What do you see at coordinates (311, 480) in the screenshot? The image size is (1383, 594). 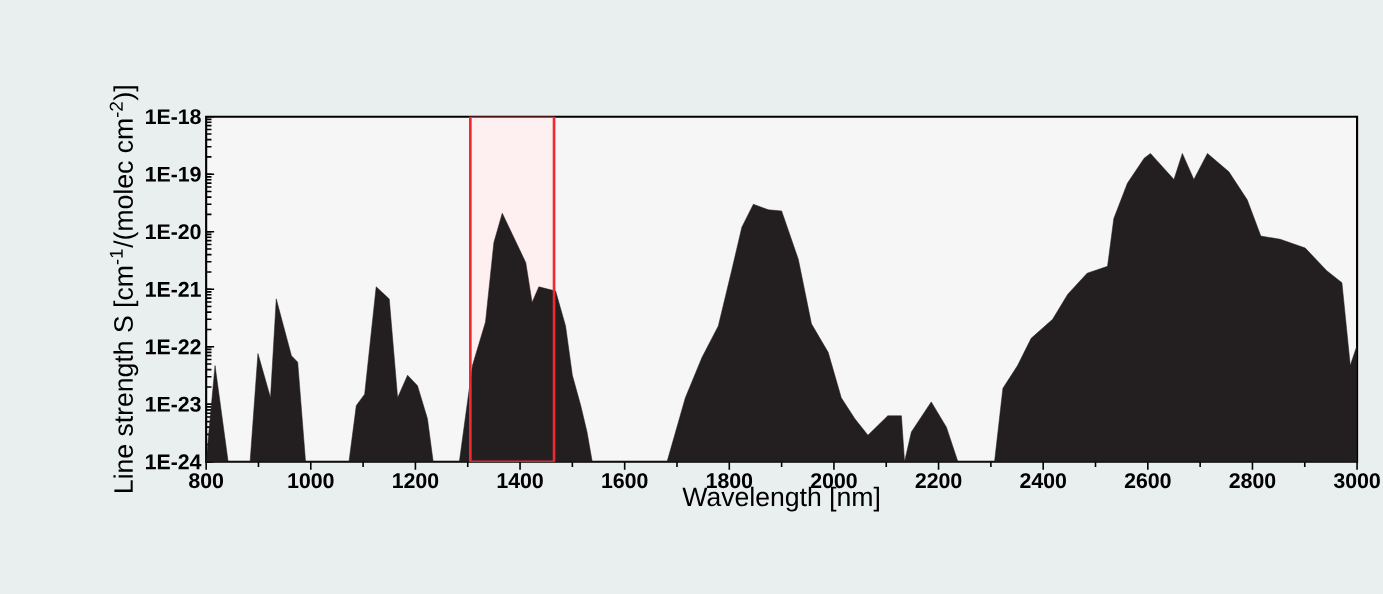 I see `x-tick-label: 1000` at bounding box center [311, 480].